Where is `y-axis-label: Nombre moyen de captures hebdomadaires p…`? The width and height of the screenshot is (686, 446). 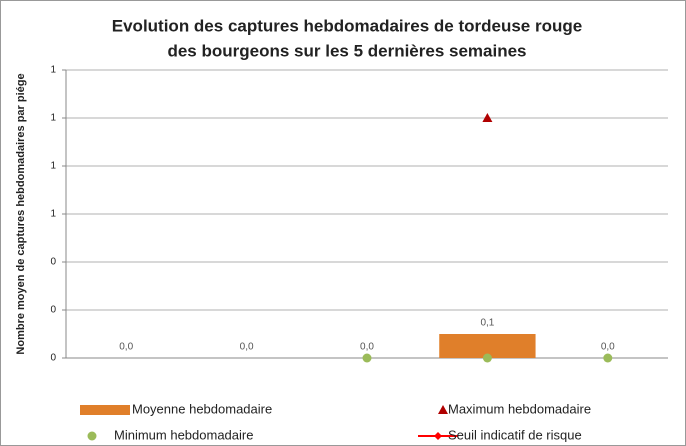 y-axis-label: Nombre moyen de captures hebdomadaires p… is located at coordinates (21, 213).